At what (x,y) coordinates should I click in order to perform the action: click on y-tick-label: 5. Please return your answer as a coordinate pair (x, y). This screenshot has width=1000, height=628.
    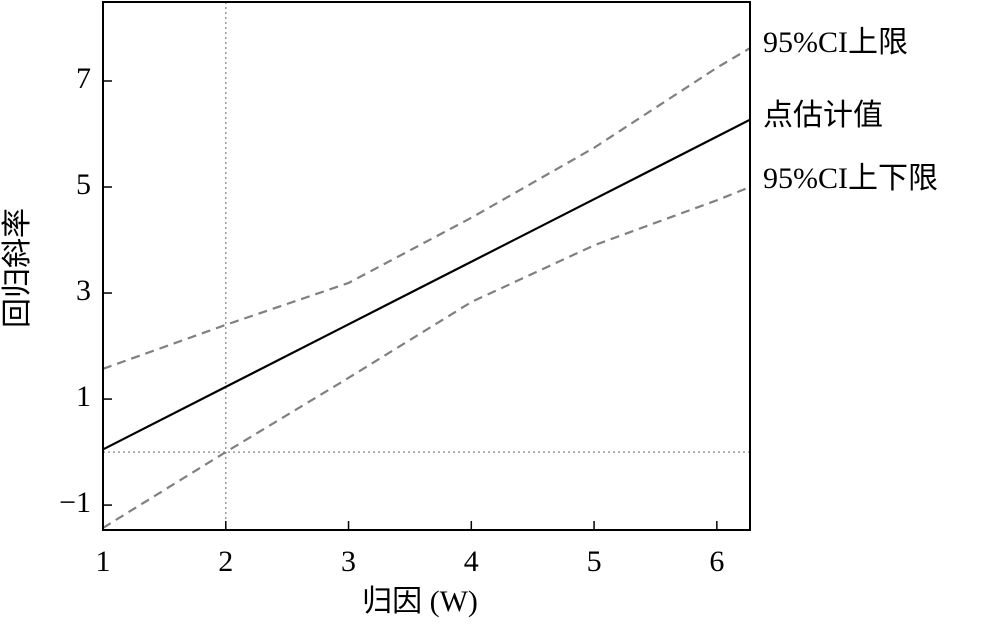
    Looking at the image, I should click on (83, 184).